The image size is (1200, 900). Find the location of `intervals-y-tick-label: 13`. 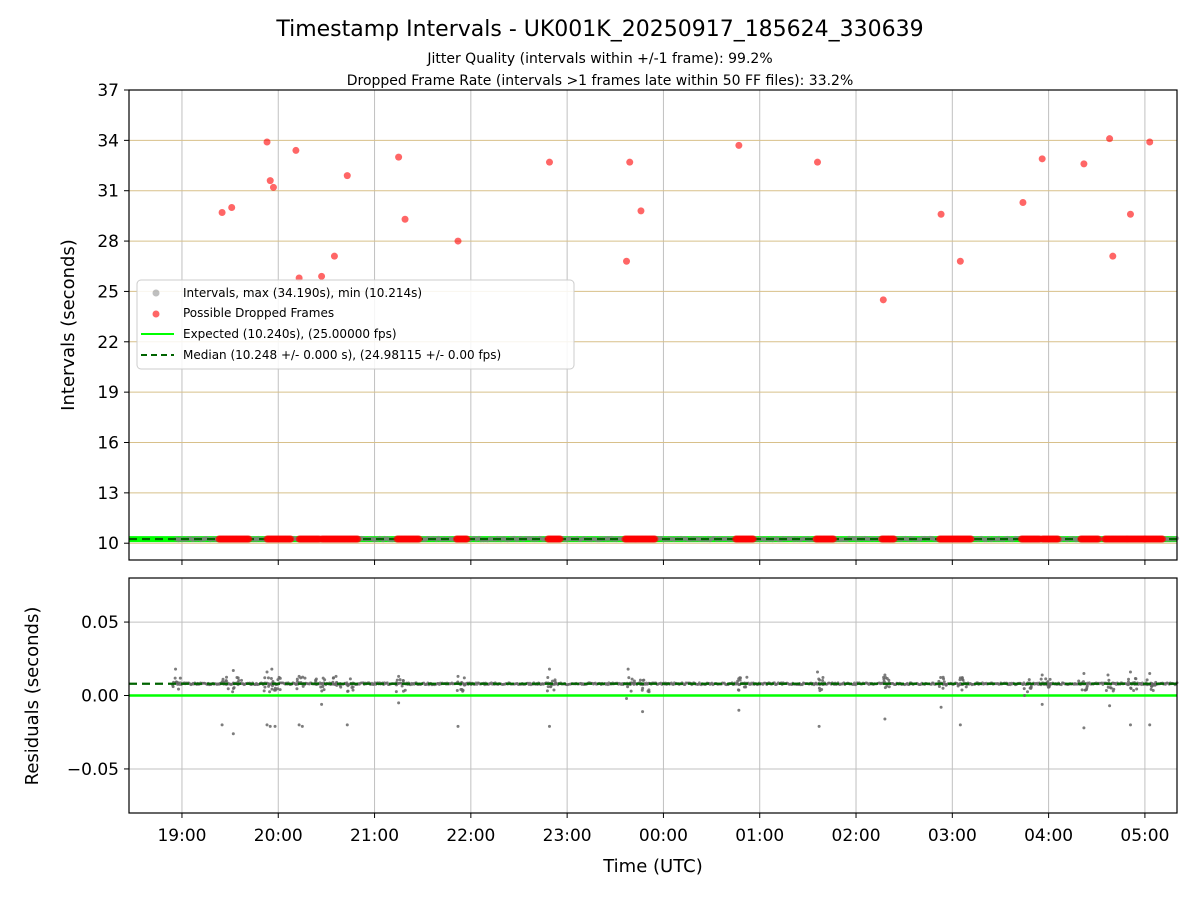

intervals-y-tick-label: 13 is located at coordinates (108, 494).